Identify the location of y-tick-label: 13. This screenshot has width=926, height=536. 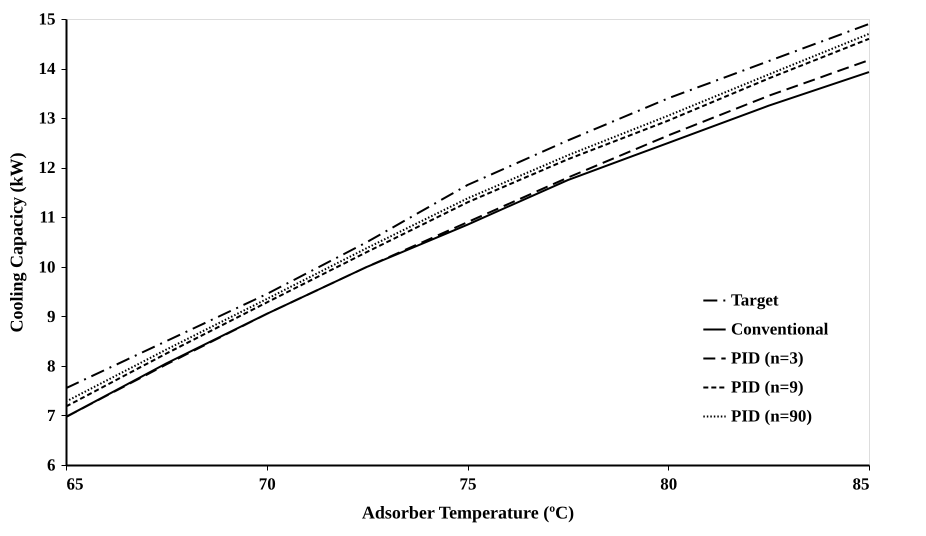
(47, 118).